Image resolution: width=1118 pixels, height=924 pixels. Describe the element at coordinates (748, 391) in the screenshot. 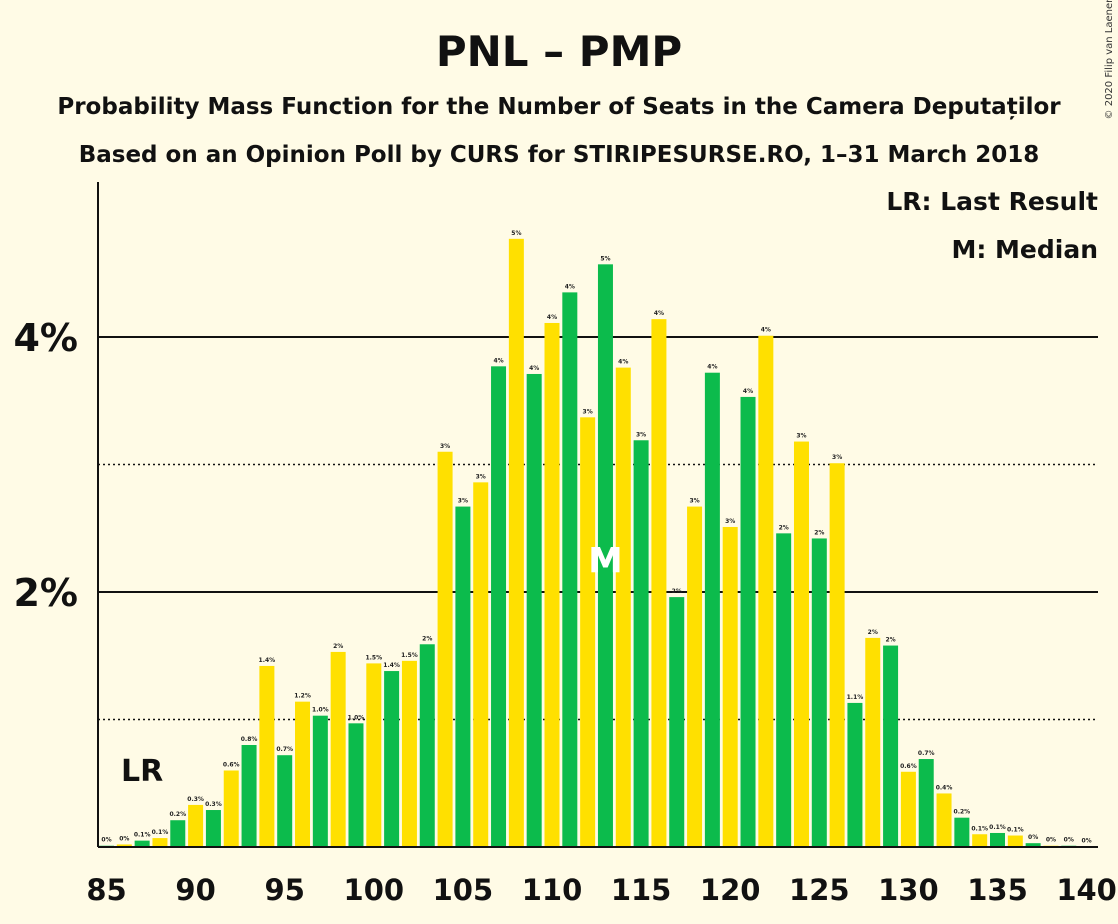

I see `bar-label-seat-121: 4%` at that location.